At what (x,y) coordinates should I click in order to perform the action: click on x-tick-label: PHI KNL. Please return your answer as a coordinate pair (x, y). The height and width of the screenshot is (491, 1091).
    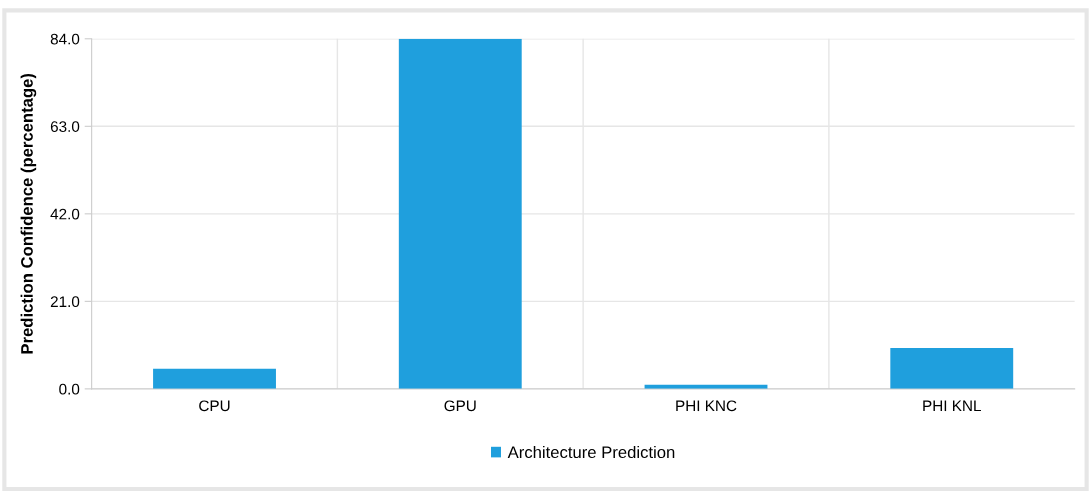
    Looking at the image, I should click on (952, 406).